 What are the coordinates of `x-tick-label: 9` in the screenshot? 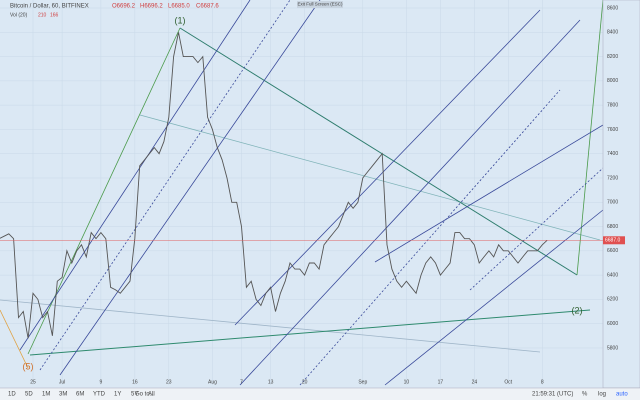 It's located at (101, 382).